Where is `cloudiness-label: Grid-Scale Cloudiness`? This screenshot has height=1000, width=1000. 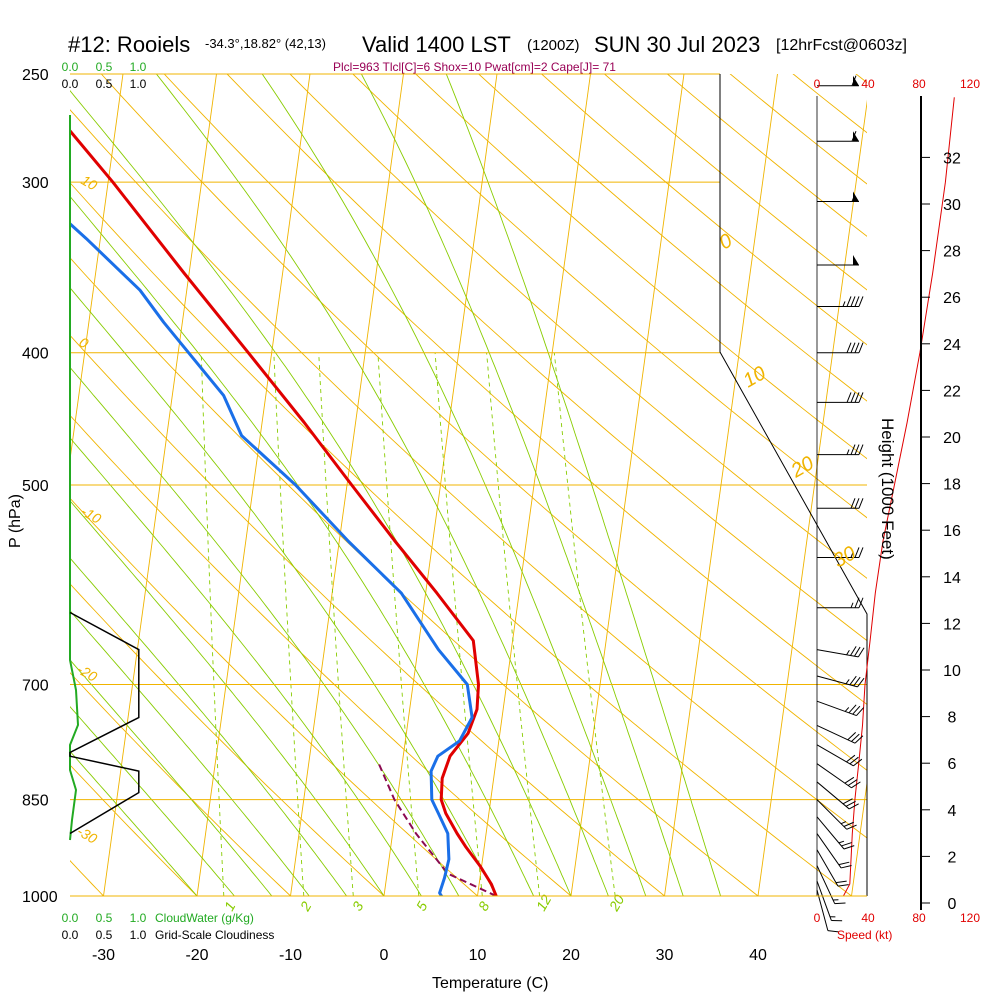 cloudiness-label: Grid-Scale Cloudiness is located at coordinates (214, 935).